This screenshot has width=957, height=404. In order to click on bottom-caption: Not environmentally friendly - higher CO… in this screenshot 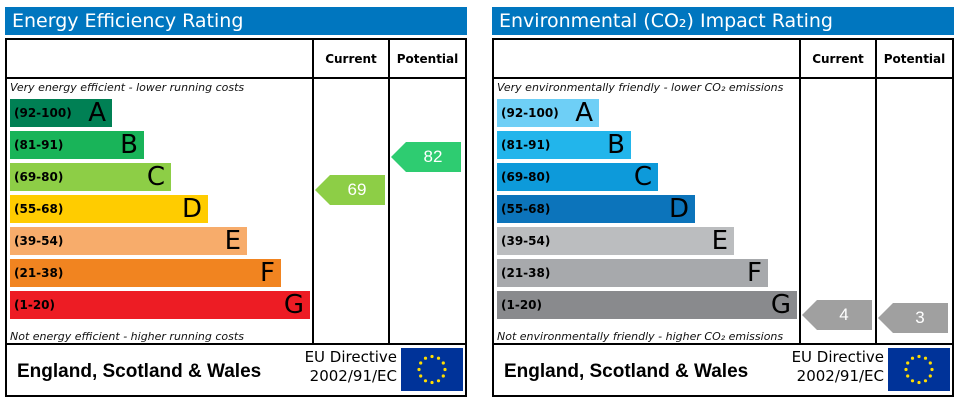, I will do `click(640, 336)`.